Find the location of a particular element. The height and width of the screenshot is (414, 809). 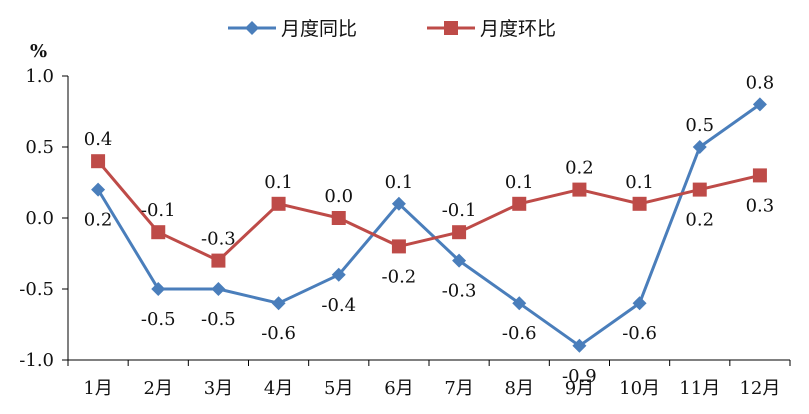

x-tick-label: 11月 is located at coordinates (699, 388).